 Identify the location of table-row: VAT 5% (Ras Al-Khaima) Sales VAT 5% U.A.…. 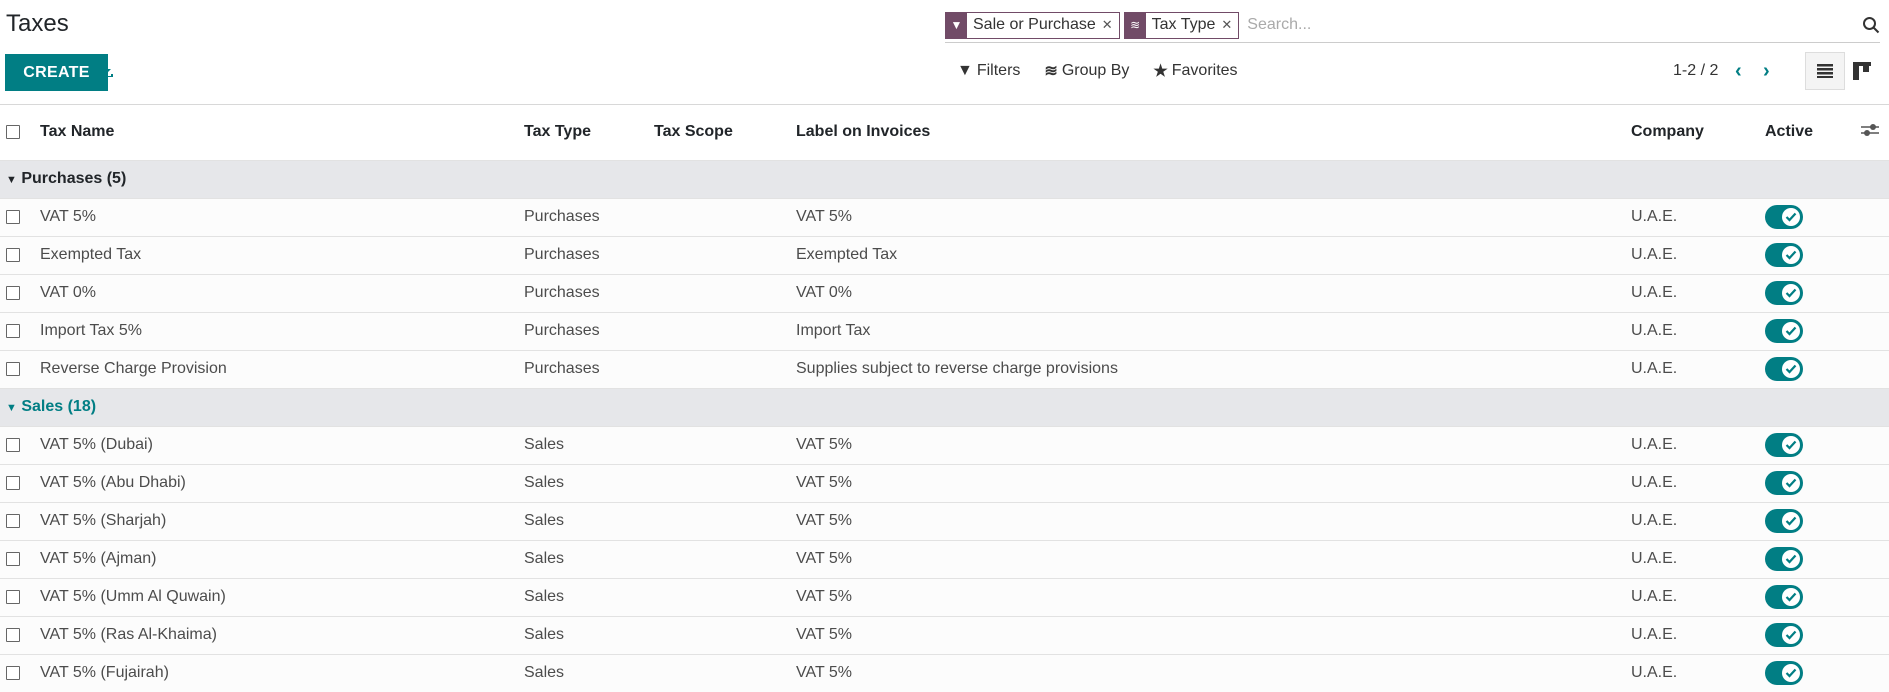
(944, 634).